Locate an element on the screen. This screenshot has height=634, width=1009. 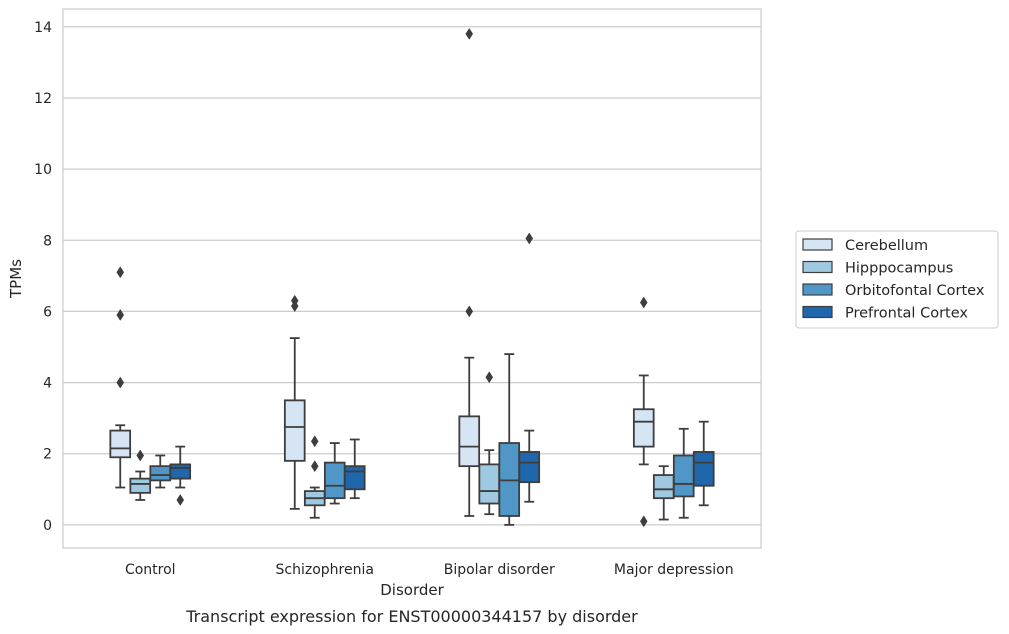
x-tick-label: Schizophrenia is located at coordinates (325, 570).